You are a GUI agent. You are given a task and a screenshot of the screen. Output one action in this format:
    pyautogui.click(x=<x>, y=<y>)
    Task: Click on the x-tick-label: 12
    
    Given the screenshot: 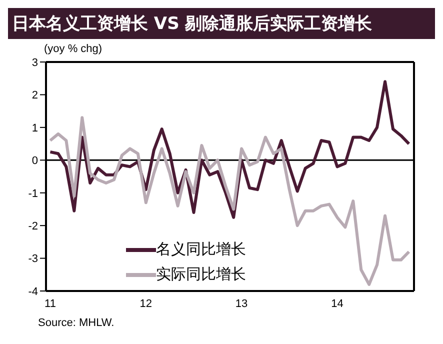 What is the action you would take?
    pyautogui.click(x=146, y=304)
    